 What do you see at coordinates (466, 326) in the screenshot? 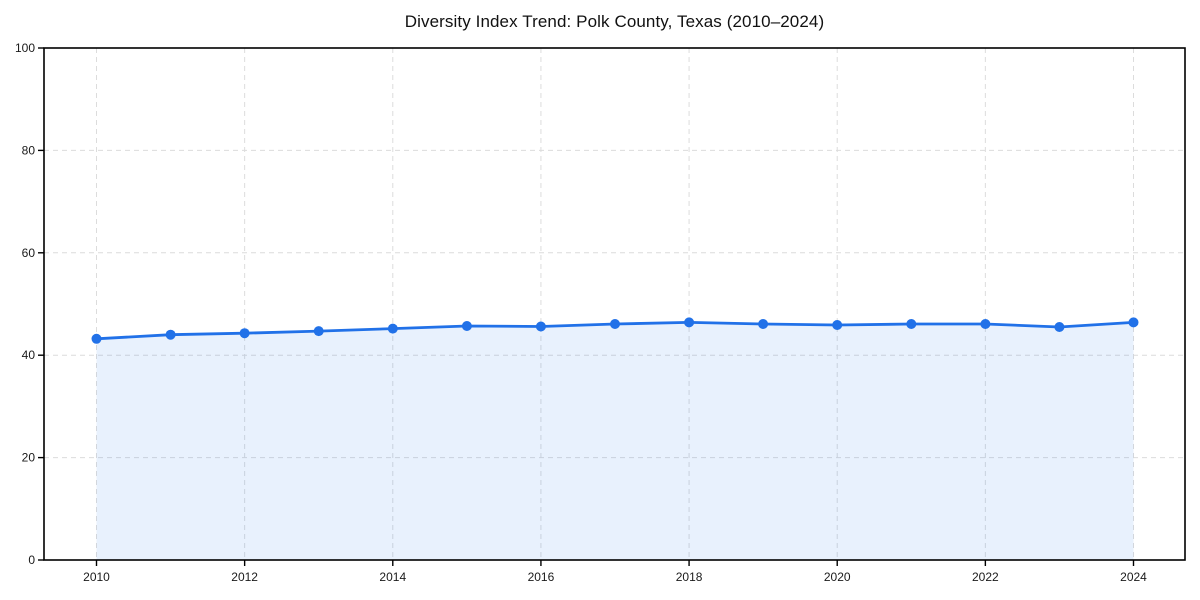
I see `data-point-2015` at bounding box center [466, 326].